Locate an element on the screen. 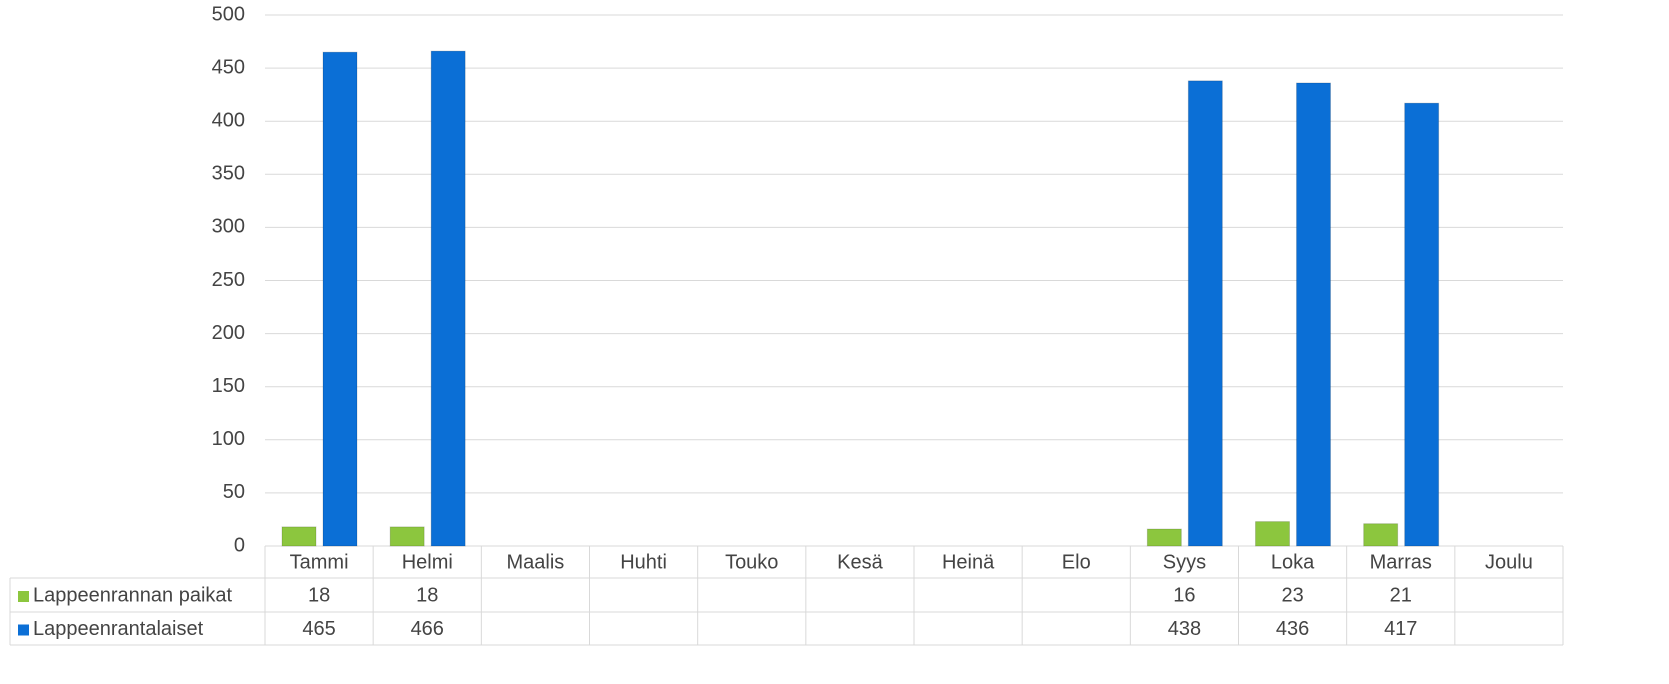 This screenshot has width=1669, height=684. y-tick-label: 400 is located at coordinates (228, 120).